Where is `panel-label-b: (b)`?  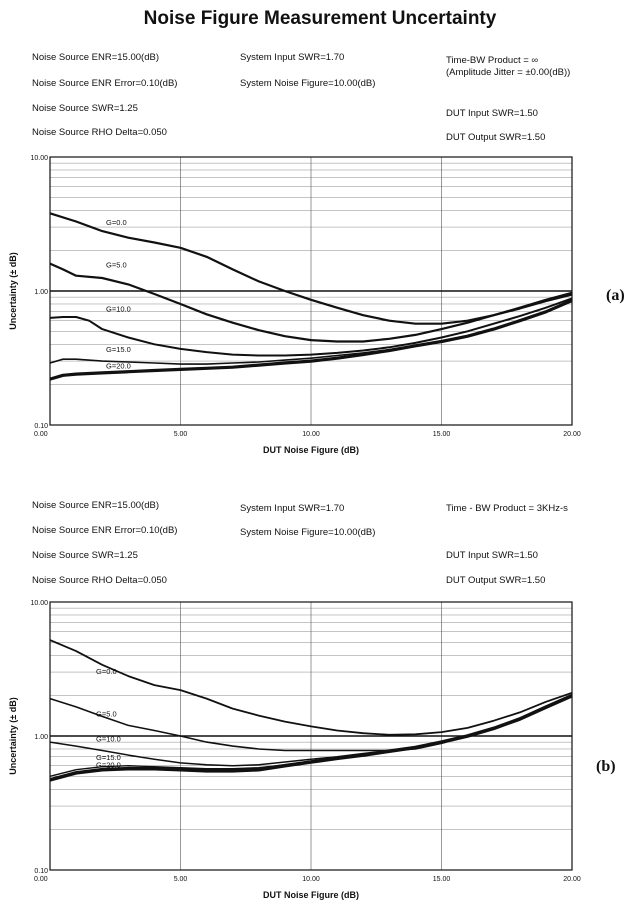
panel-label-b: (b) is located at coordinates (606, 766).